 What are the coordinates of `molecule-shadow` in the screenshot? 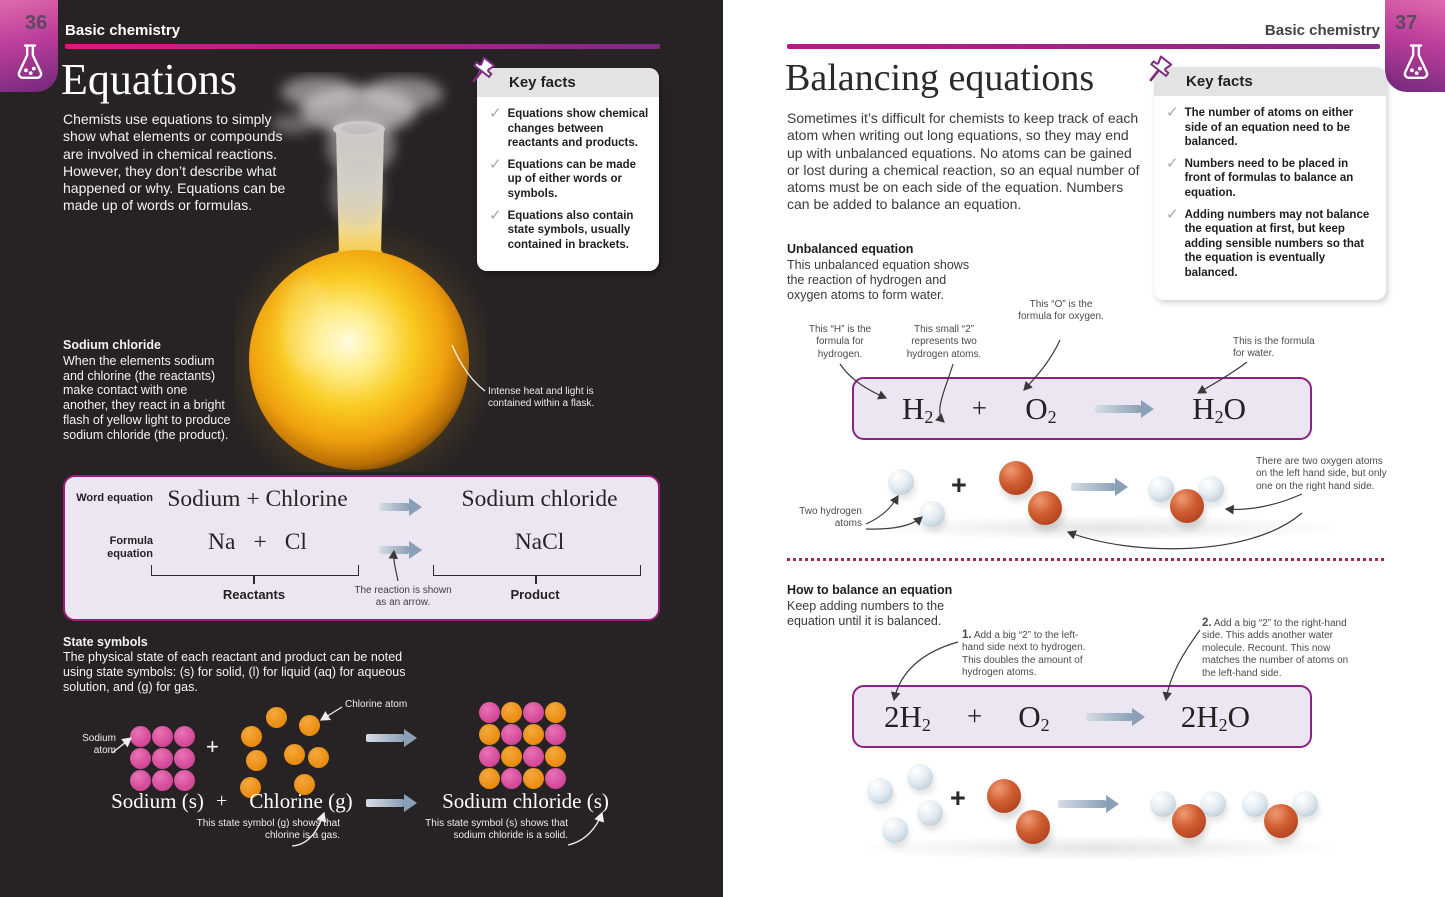 It's located at (1100, 848).